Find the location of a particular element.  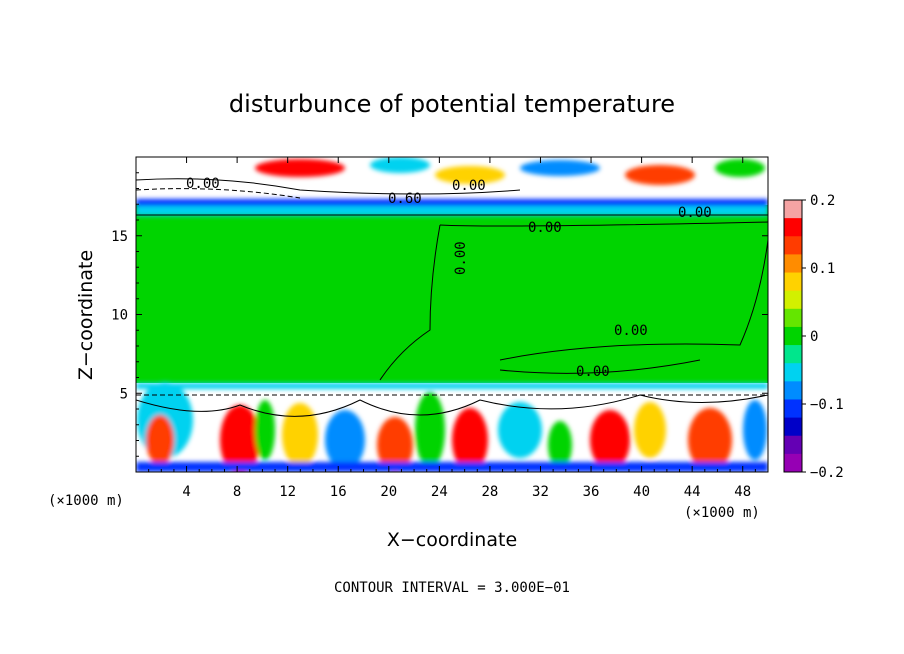

x-tick-label: 48 is located at coordinates (742, 492).